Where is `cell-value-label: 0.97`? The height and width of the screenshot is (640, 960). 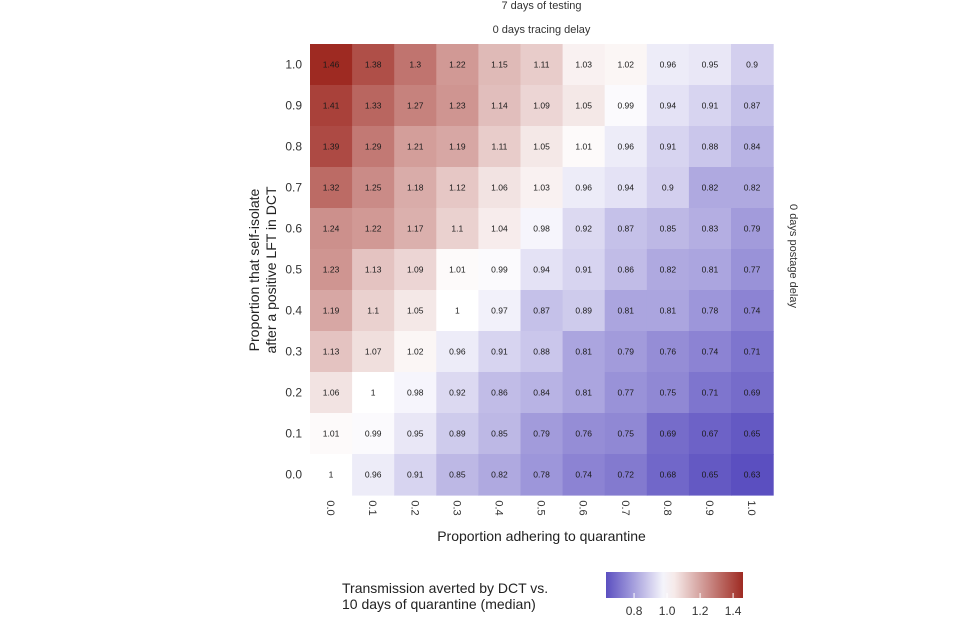
cell-value-label: 0.97 is located at coordinates (499, 311).